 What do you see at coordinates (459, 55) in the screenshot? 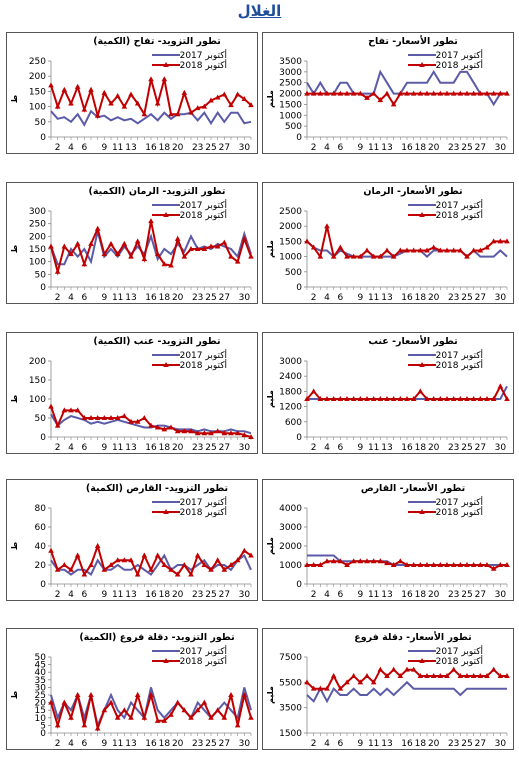
I see `legend-label: أكتوبر 2017` at bounding box center [459, 55].